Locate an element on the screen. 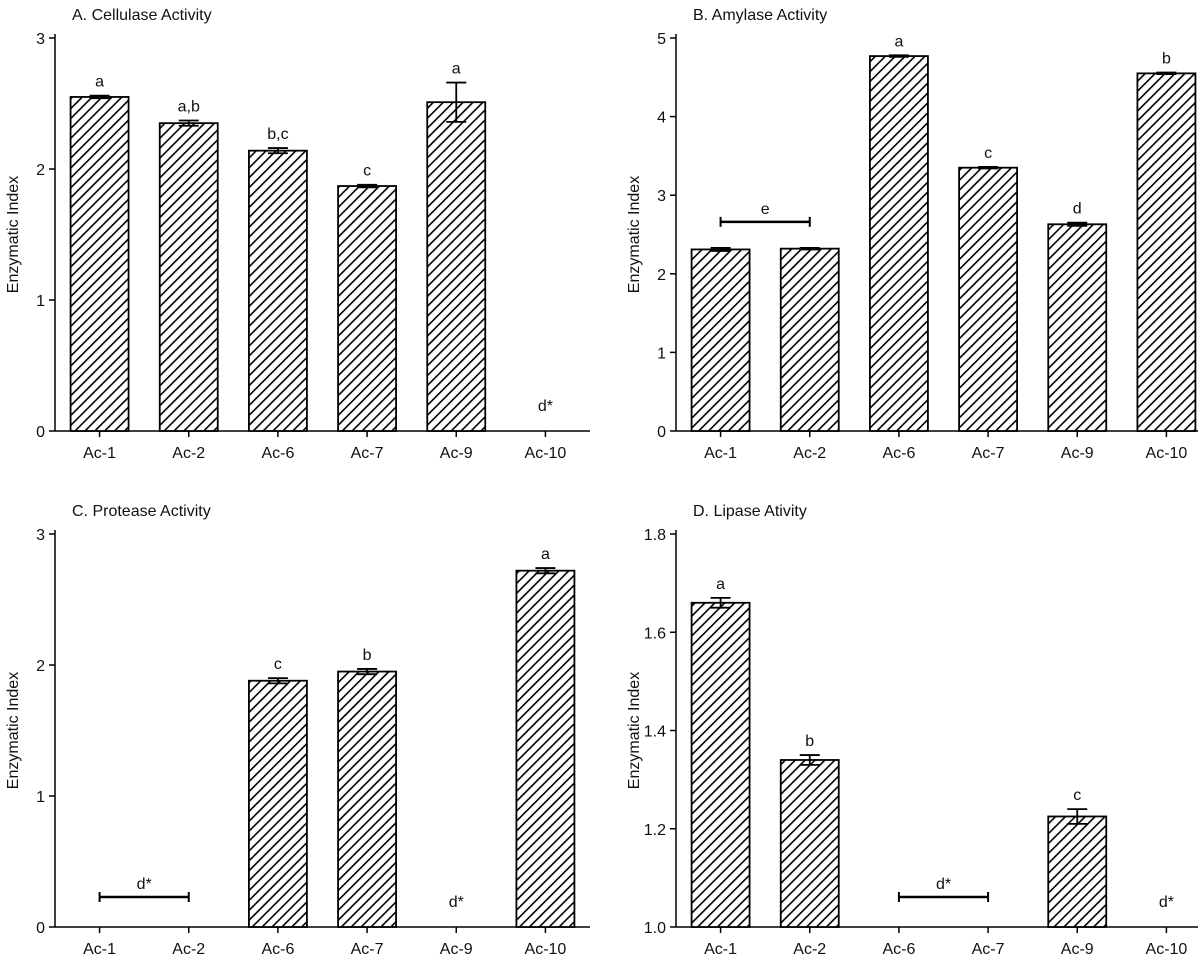 Image resolution: width=1198 pixels, height=958 pixels. panel-title: B. Amylase Activity is located at coordinates (760, 15).